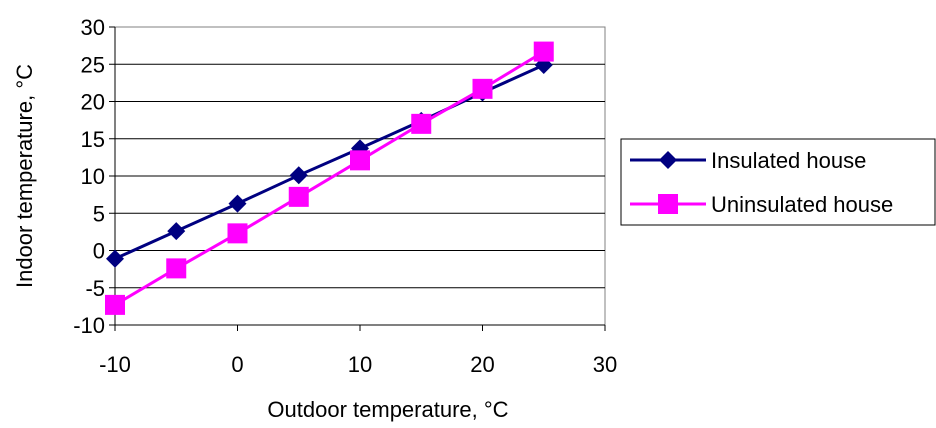 This screenshot has width=936, height=428. I want to click on legend: Insulated house Uninsulated house, so click(778, 182).